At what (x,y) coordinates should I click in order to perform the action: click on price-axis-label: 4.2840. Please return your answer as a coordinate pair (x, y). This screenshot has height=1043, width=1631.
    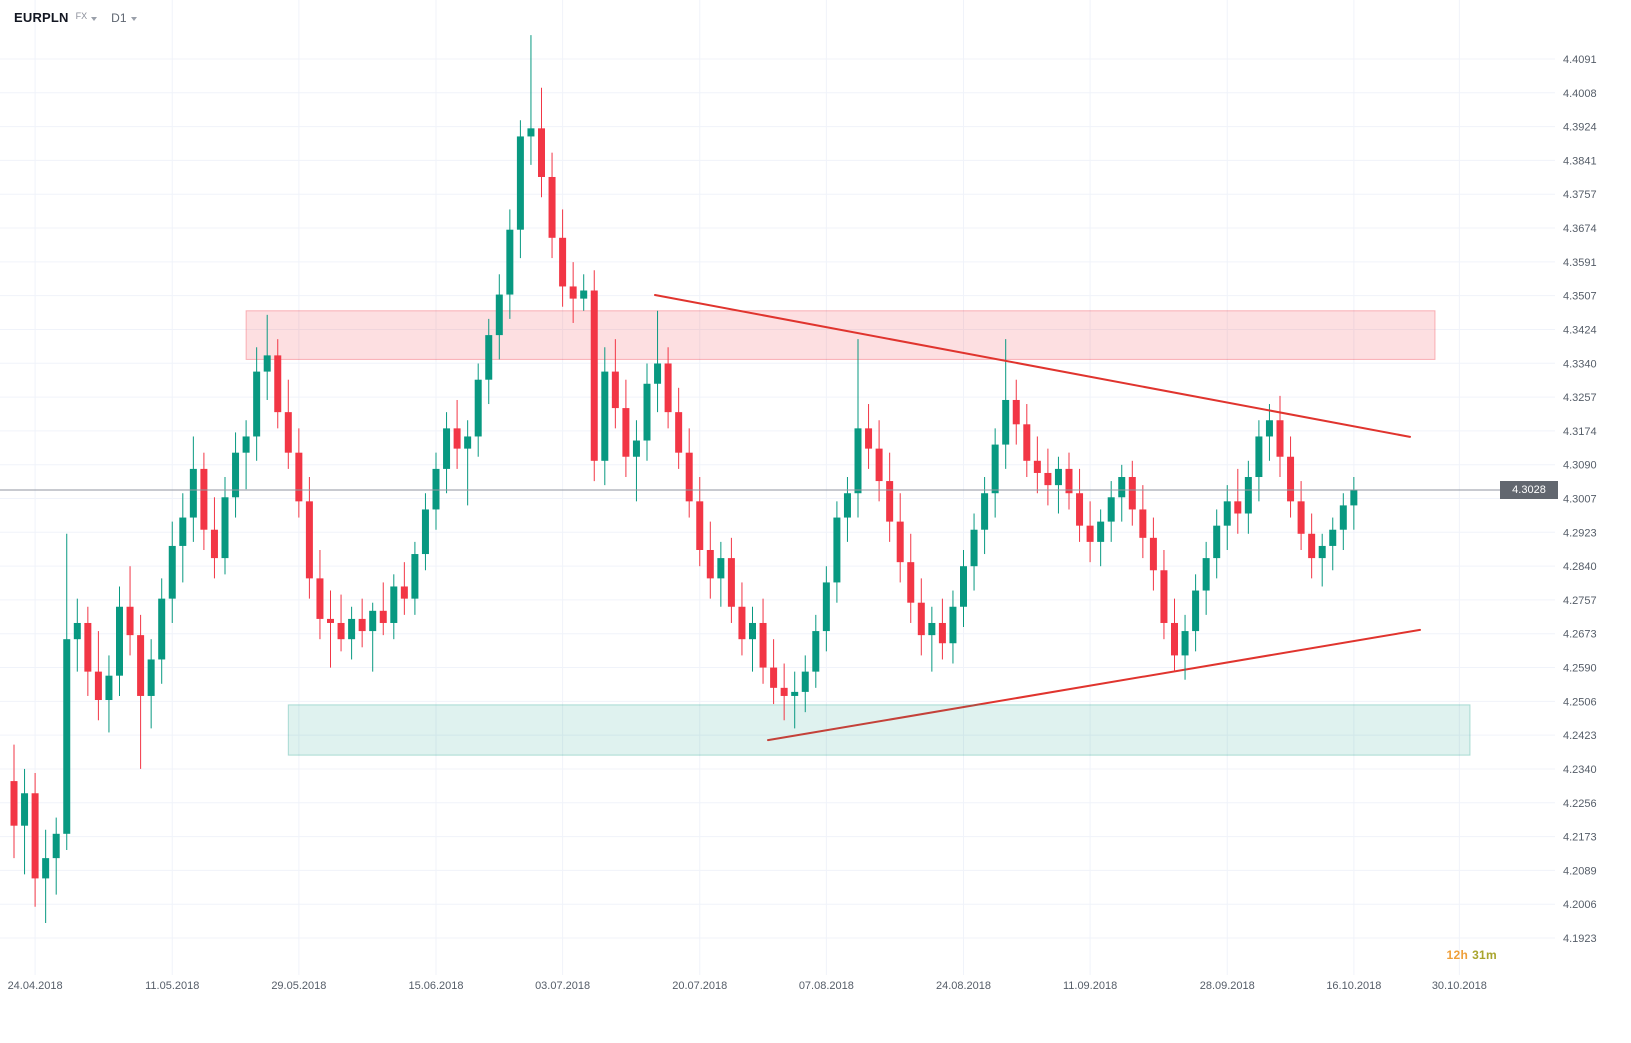
    Looking at the image, I should click on (1580, 567).